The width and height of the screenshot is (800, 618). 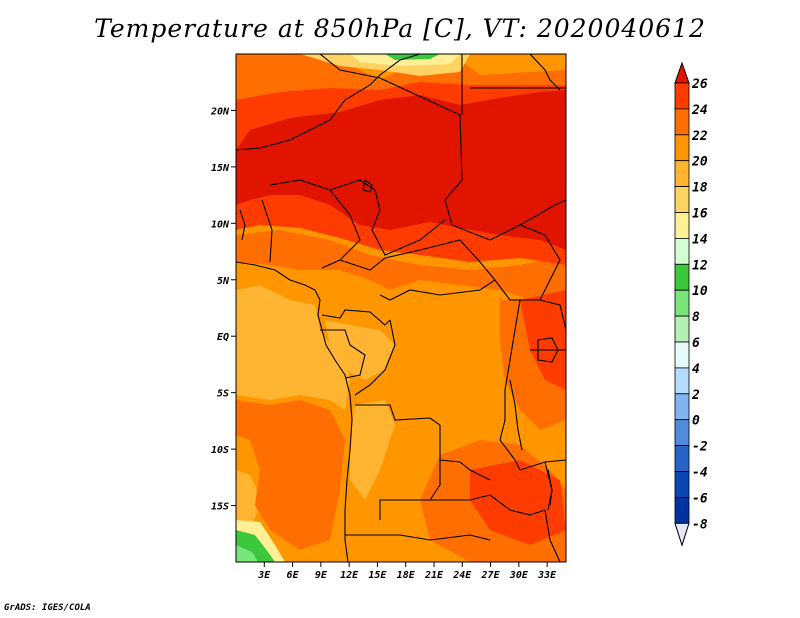 What do you see at coordinates (700, 498) in the screenshot?
I see `colorbar-label: -6` at bounding box center [700, 498].